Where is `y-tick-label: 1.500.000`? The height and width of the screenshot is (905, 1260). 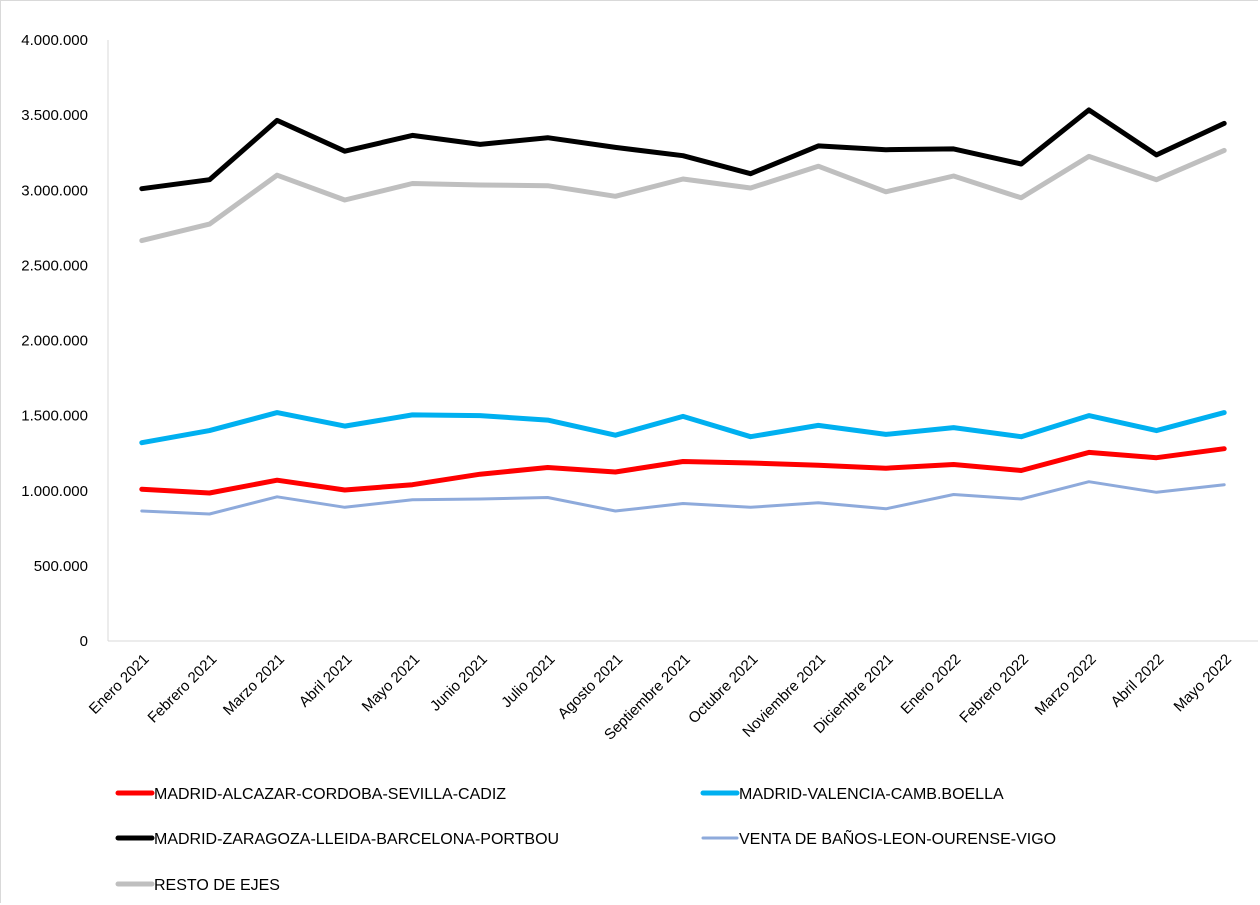
y-tick-label: 1.500.000 is located at coordinates (54, 416).